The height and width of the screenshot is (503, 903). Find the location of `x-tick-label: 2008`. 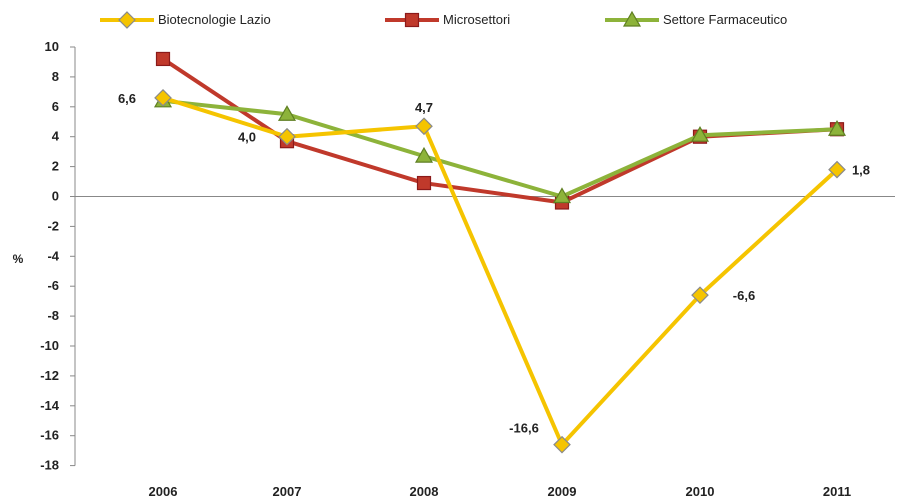

x-tick-label: 2008 is located at coordinates (424, 491).